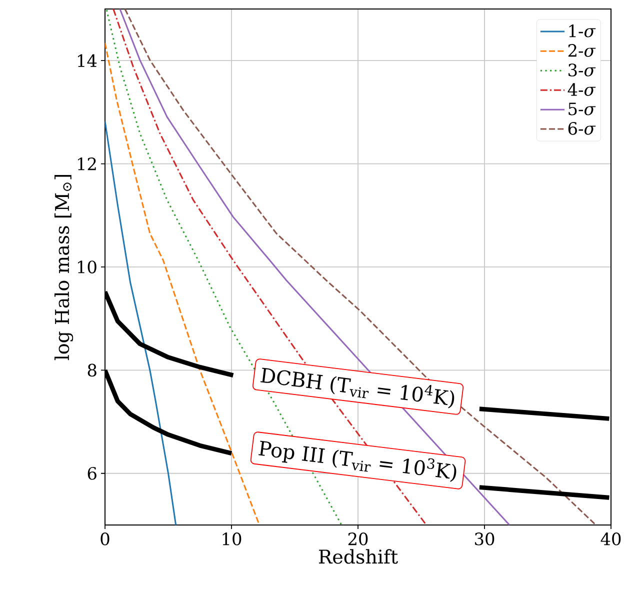 Image resolution: width=627 pixels, height=594 pixels. I want to click on legend-label: 1-σ, so click(582, 31).